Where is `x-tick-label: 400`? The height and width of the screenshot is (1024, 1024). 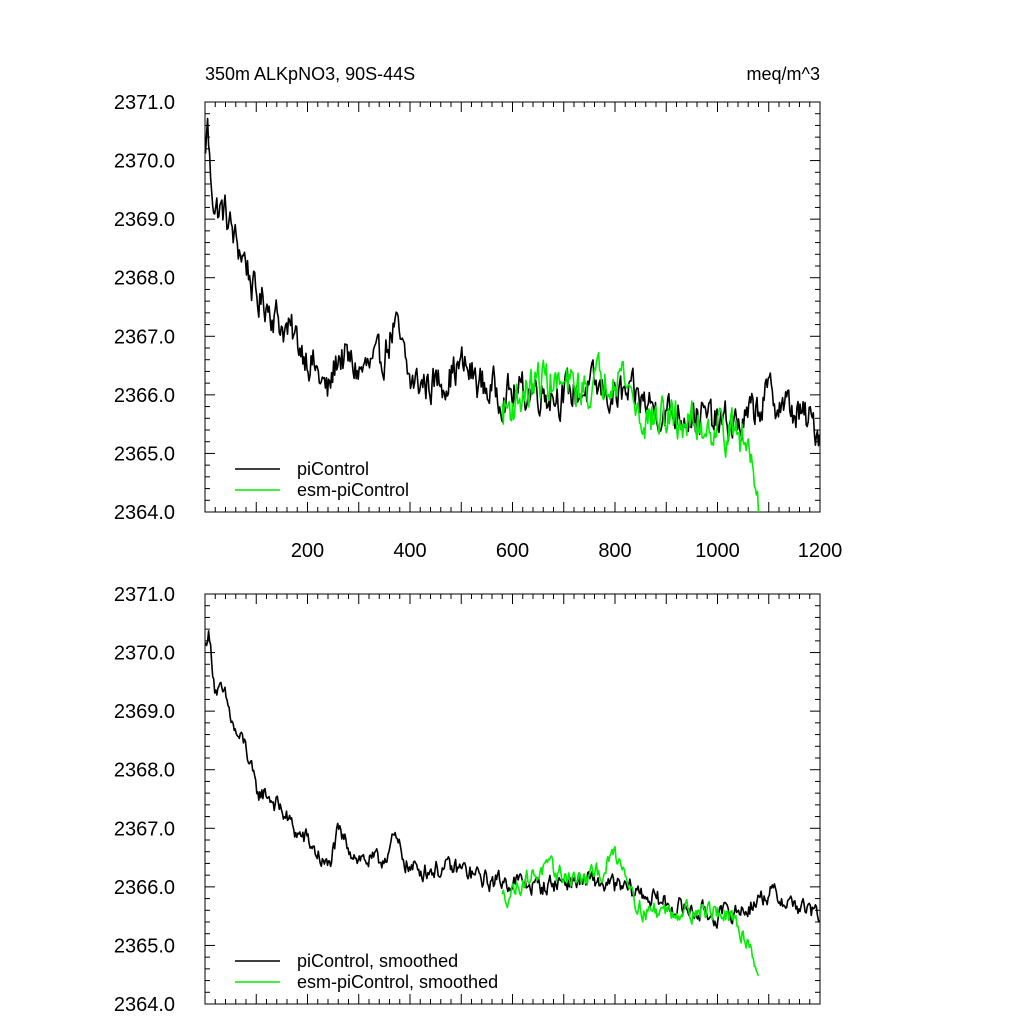
x-tick-label: 400 is located at coordinates (409, 551).